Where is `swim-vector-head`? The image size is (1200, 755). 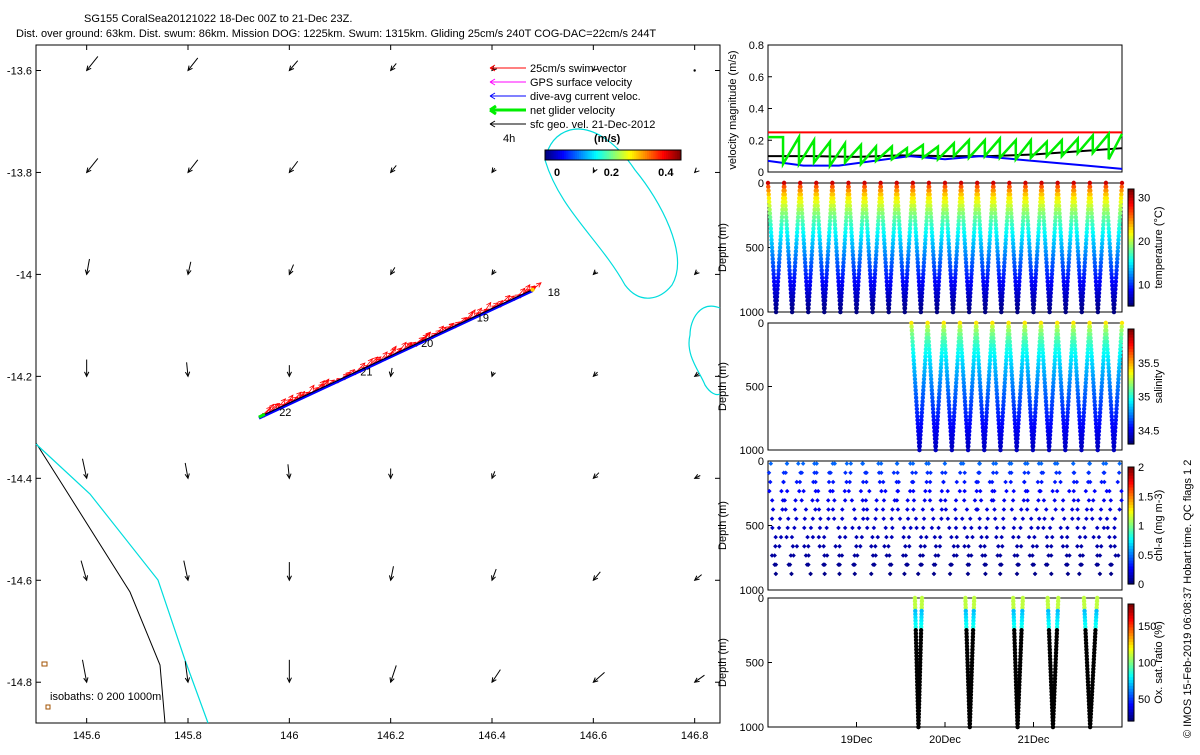 swim-vector-head is located at coordinates (507, 297).